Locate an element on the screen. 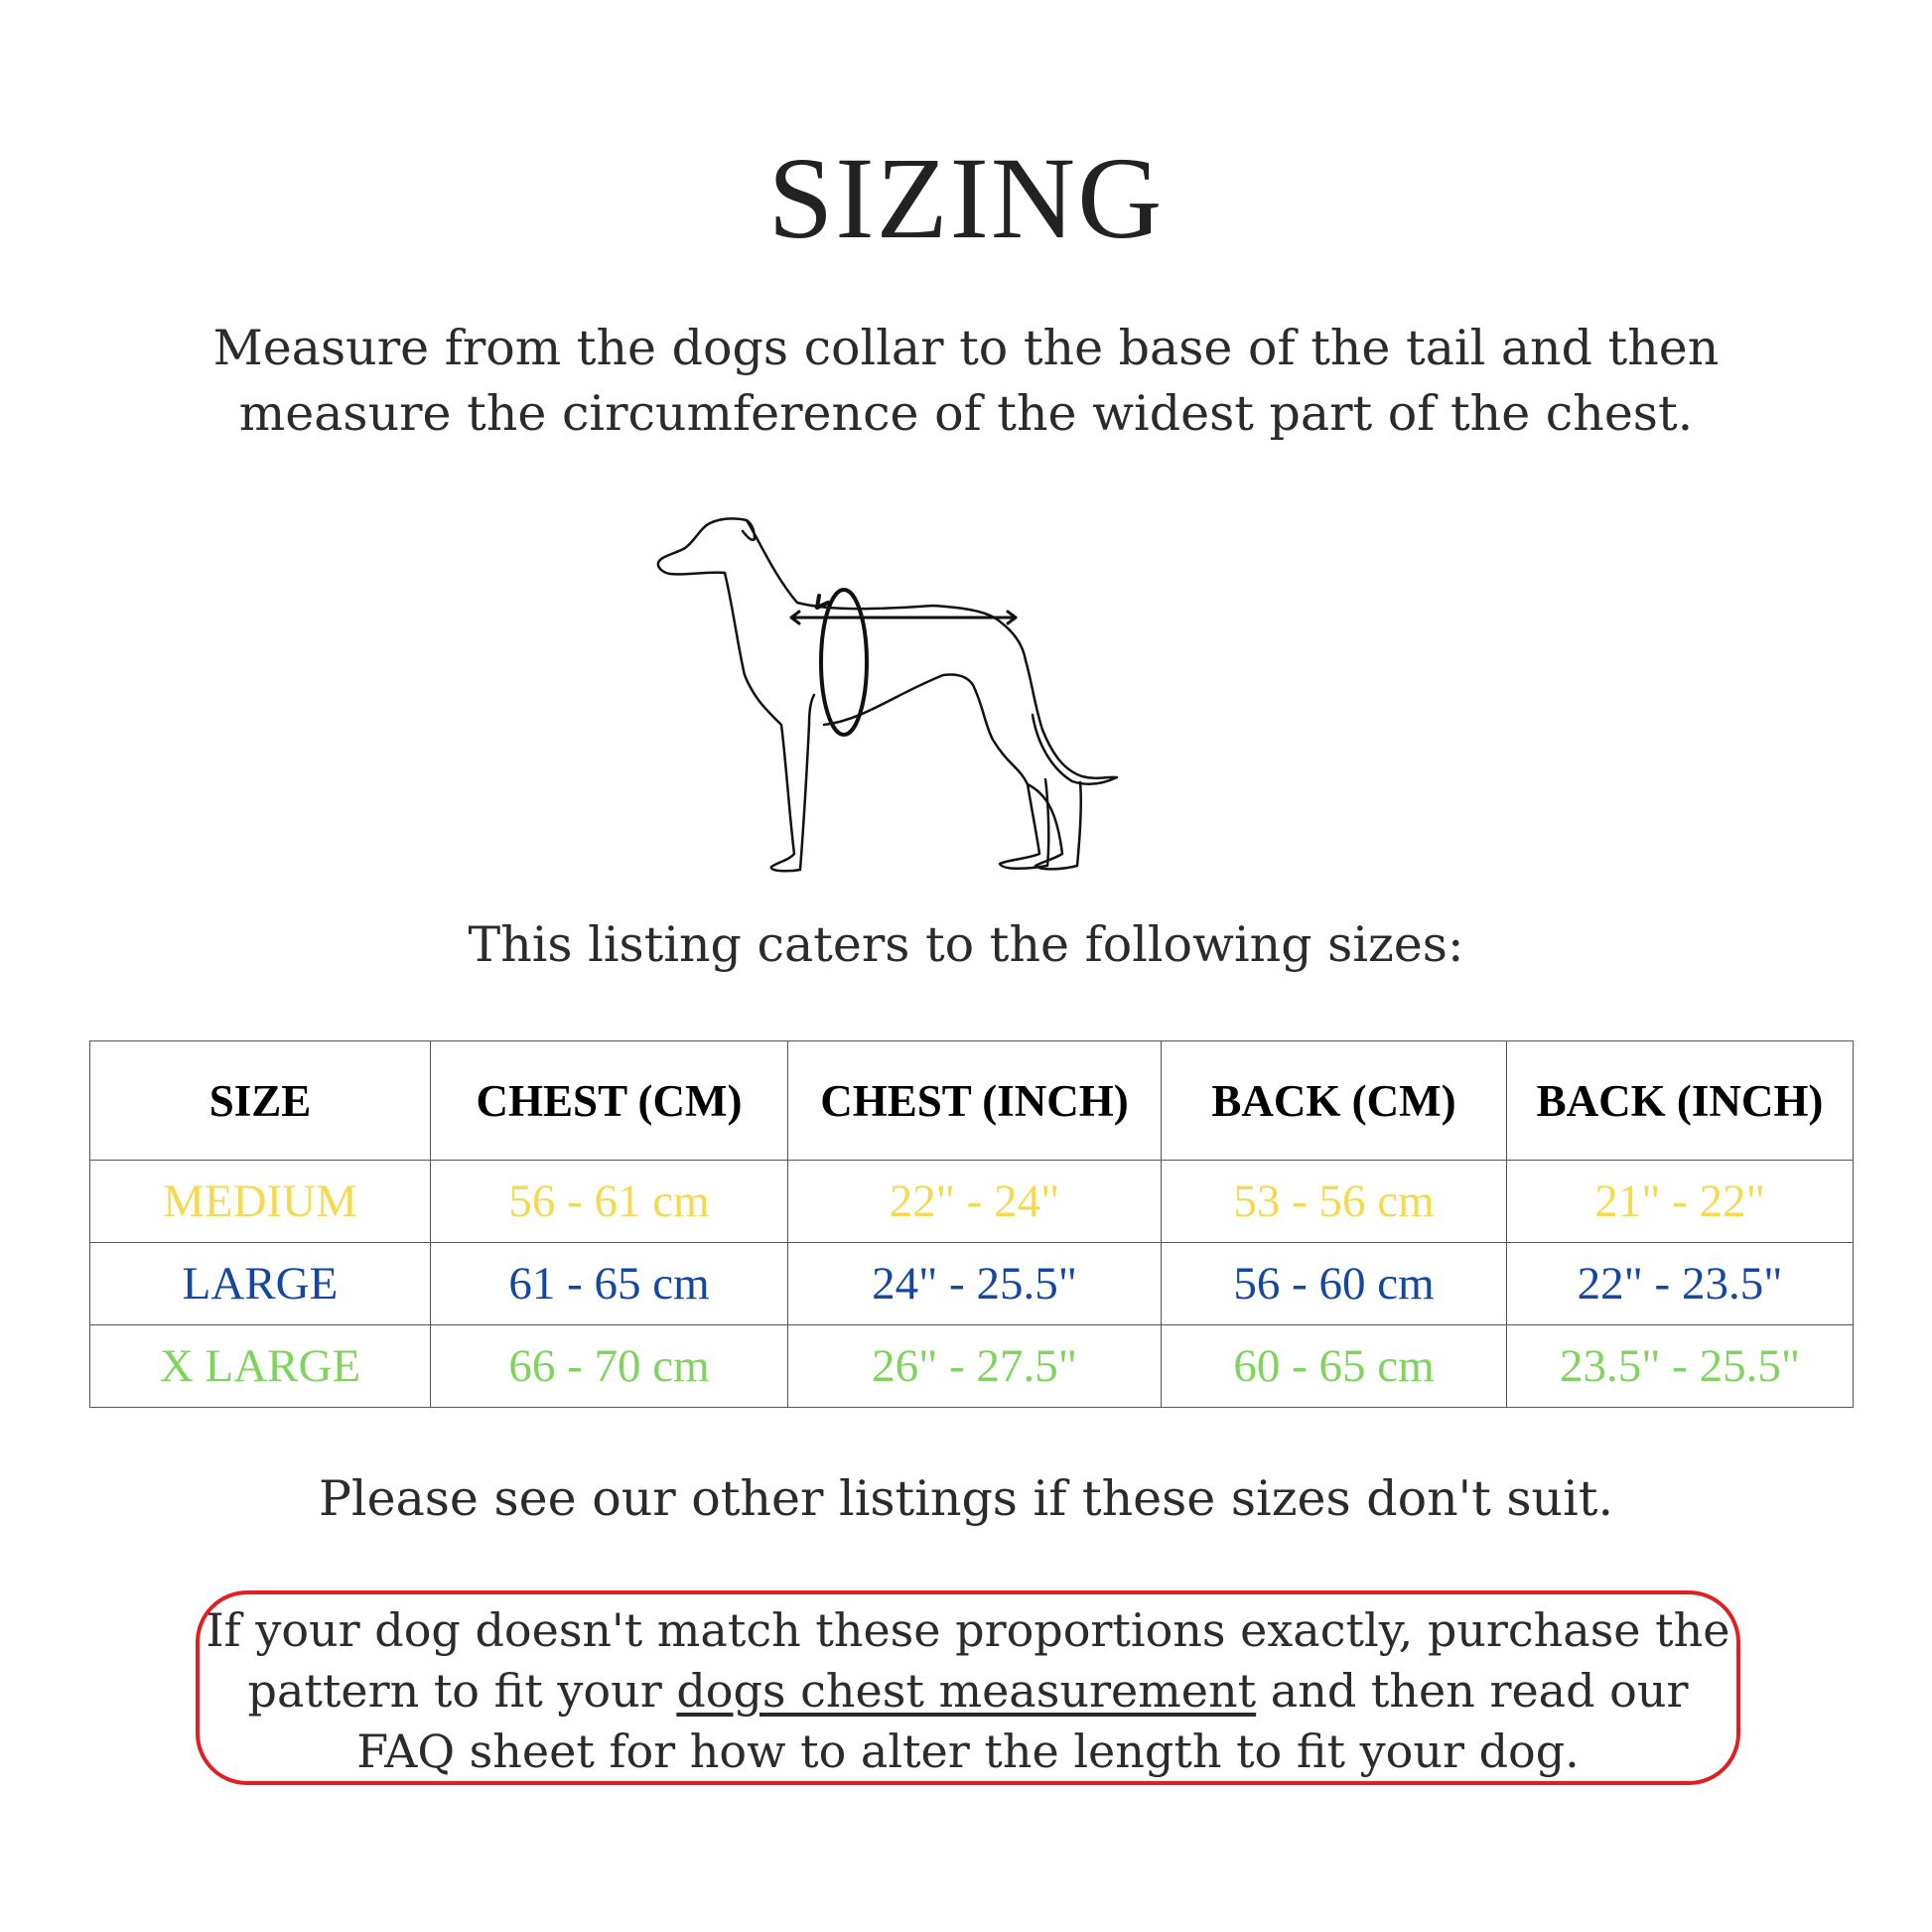 This screenshot has height=1932, width=1932. dog-measurement-icon is located at coordinates (888, 695).